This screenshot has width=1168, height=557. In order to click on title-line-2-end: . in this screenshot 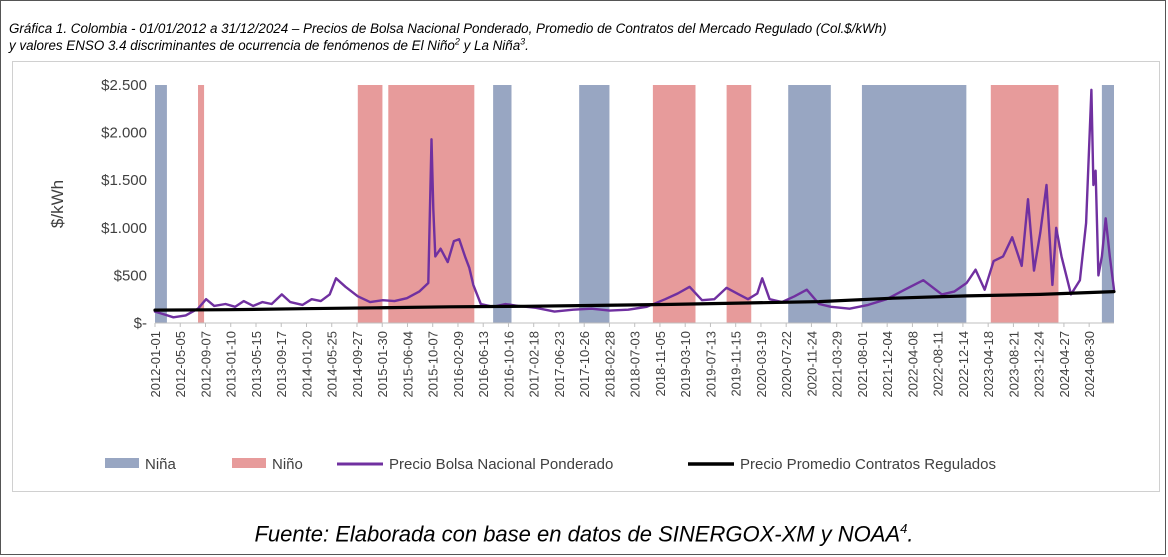, I will do `click(527, 45)`.